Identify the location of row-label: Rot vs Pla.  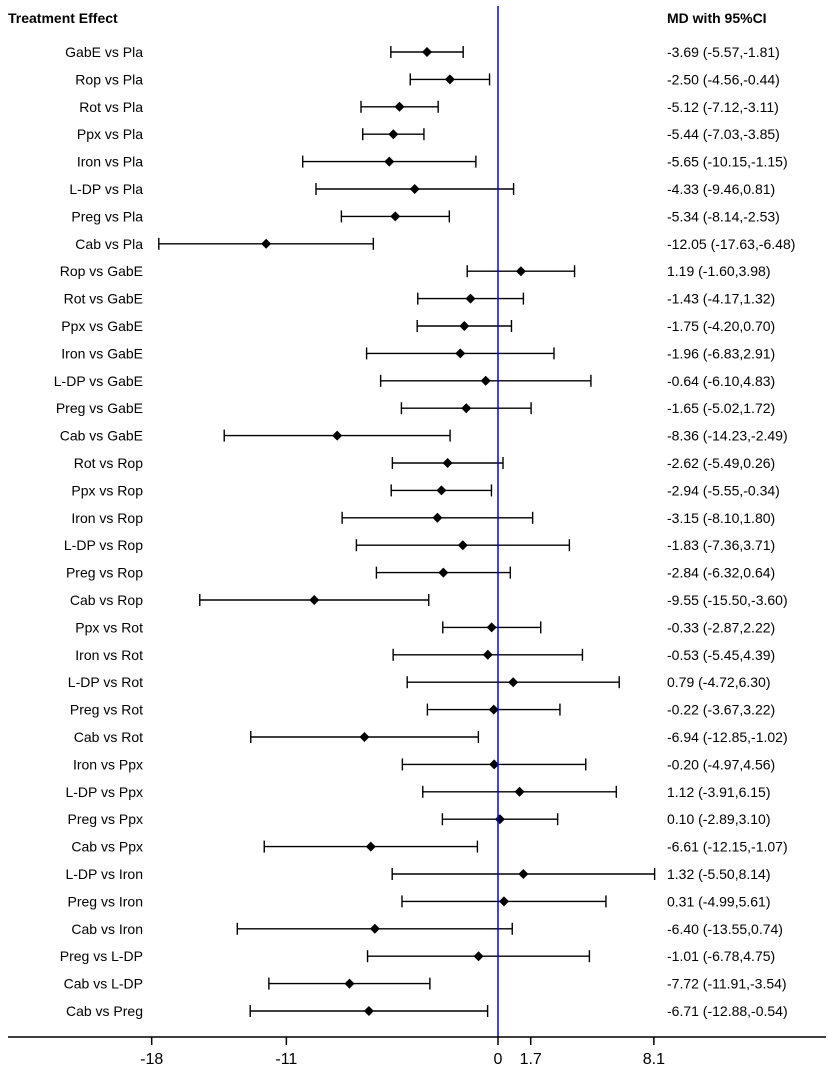
(111, 107).